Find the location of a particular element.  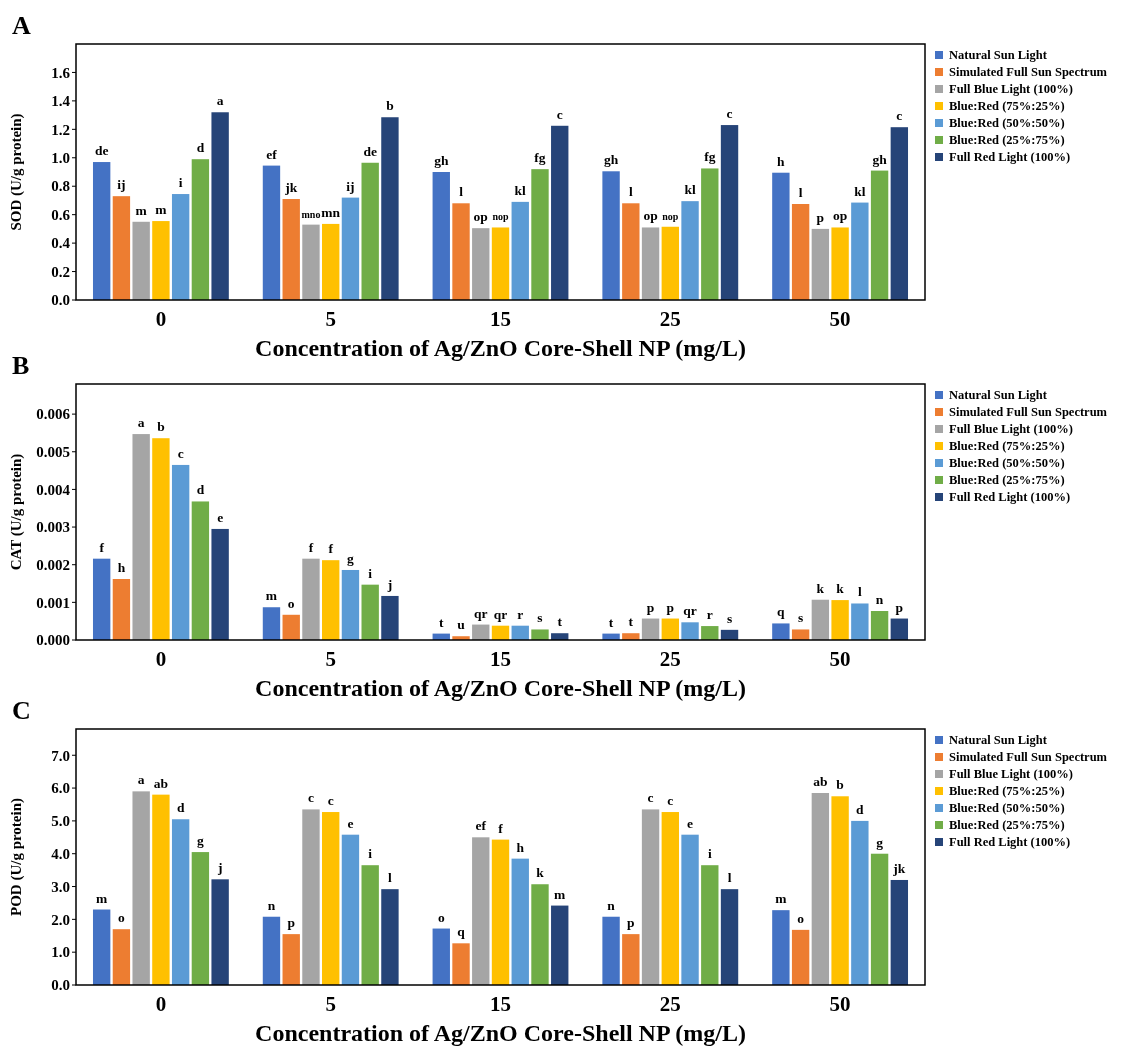

y-tick-label: 0.001 is located at coordinates (53, 602).